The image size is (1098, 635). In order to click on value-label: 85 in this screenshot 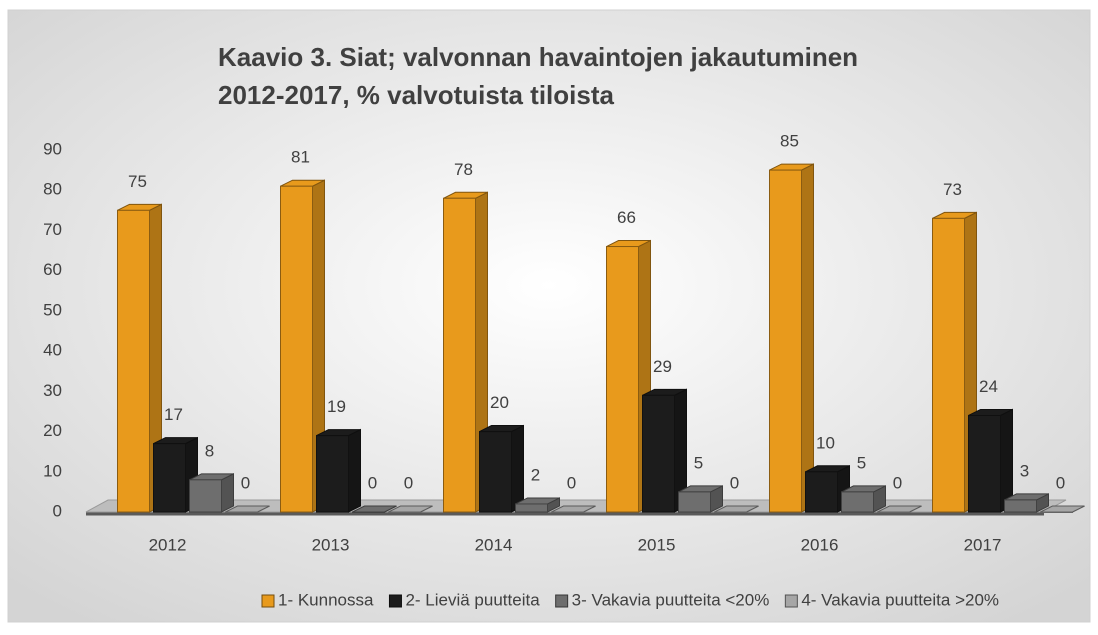, I will do `click(789, 141)`.